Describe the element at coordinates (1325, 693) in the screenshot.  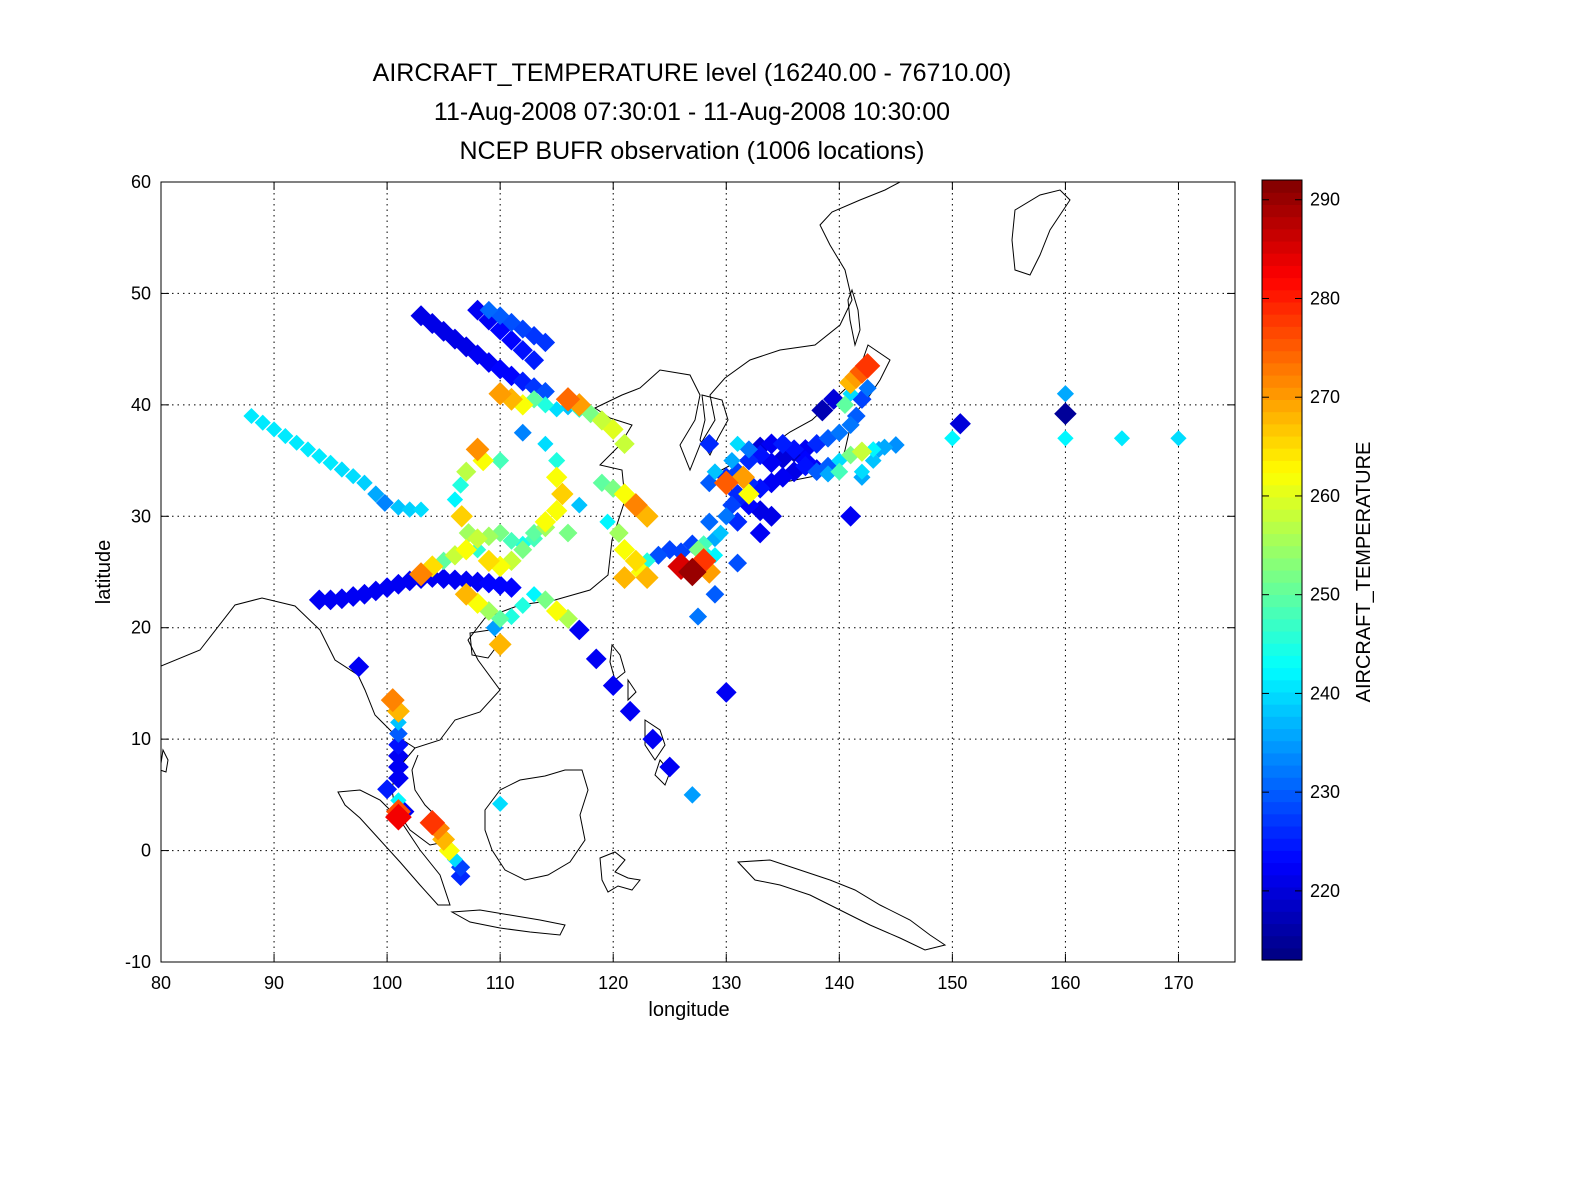
I see `colorbar-tick-label: 240` at that location.